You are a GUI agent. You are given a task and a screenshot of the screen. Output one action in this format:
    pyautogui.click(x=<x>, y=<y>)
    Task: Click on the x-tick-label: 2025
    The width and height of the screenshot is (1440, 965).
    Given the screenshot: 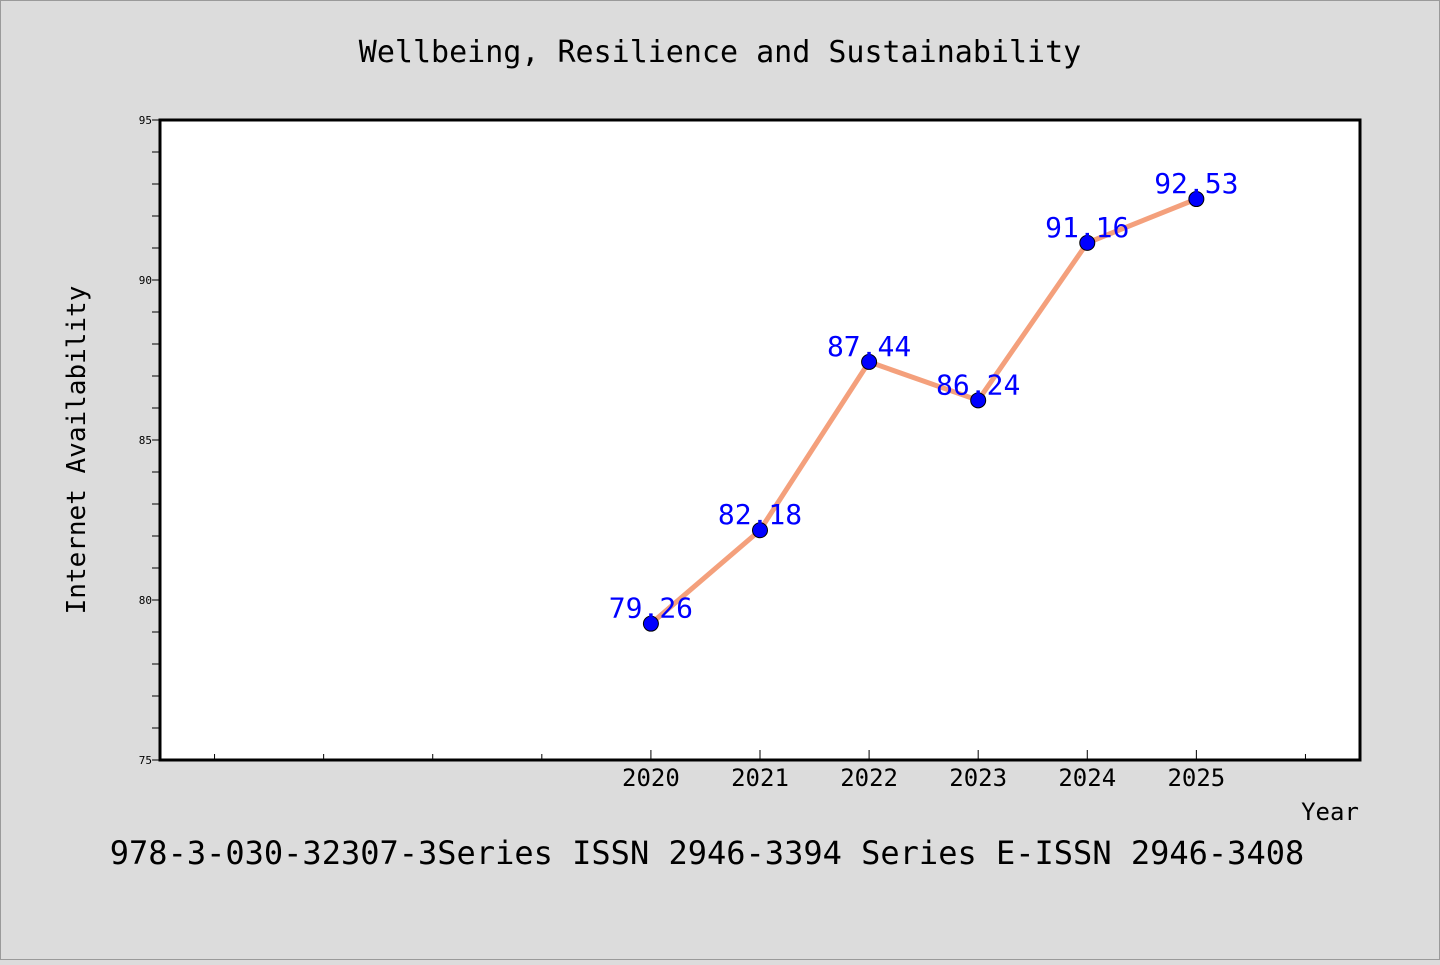 What is the action you would take?
    pyautogui.click(x=1196, y=778)
    